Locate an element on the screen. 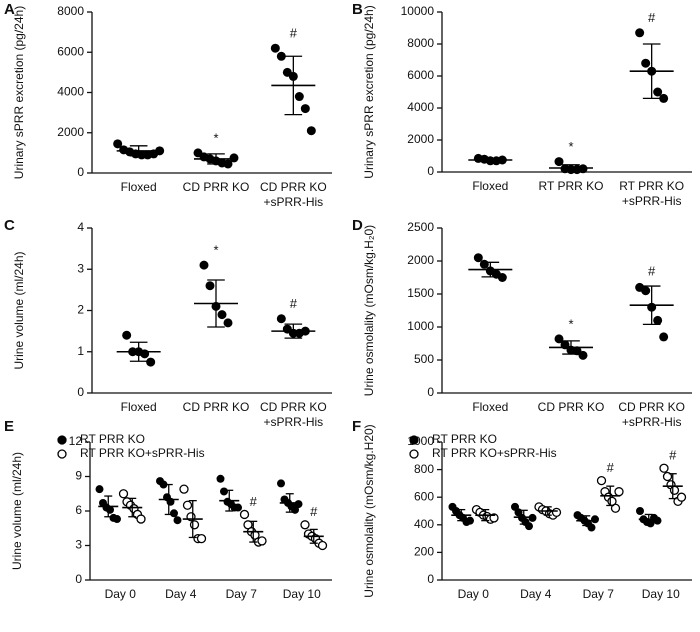  y-tick-label: 2 is located at coordinates (80, 310).